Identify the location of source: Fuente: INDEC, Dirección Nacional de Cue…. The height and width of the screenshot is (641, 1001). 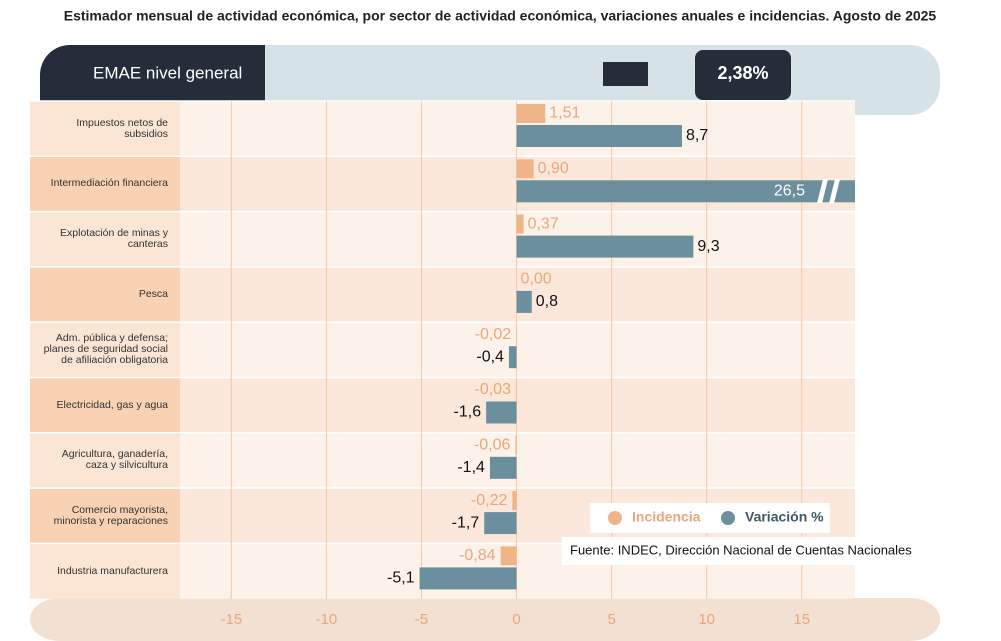
(741, 549).